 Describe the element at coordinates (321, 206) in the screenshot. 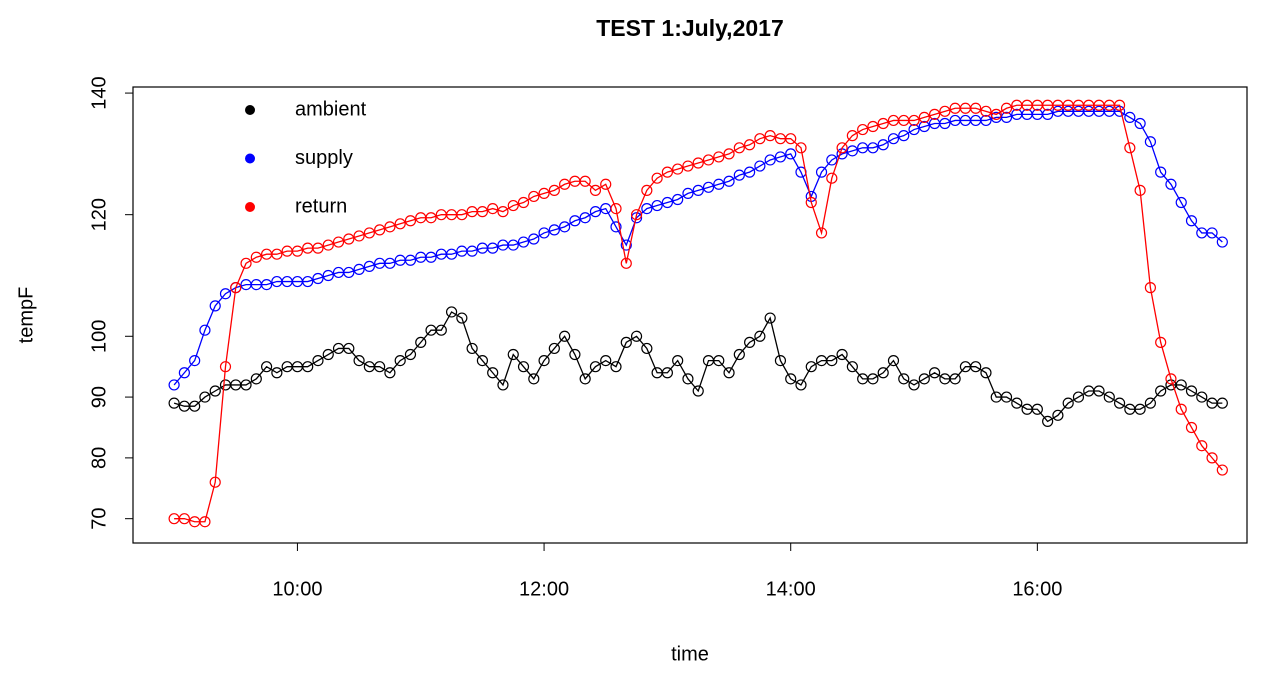

I see `legend-label: return` at that location.